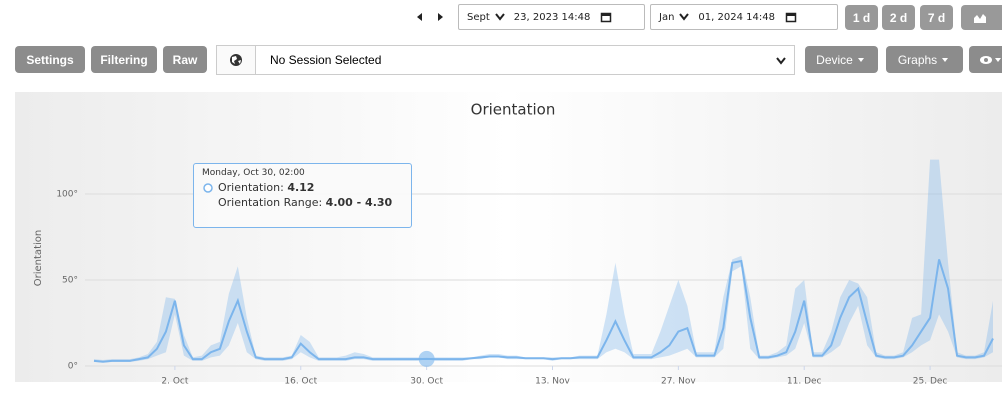  I want to click on tooltip-label: Orientation Range:, so click(270, 202).